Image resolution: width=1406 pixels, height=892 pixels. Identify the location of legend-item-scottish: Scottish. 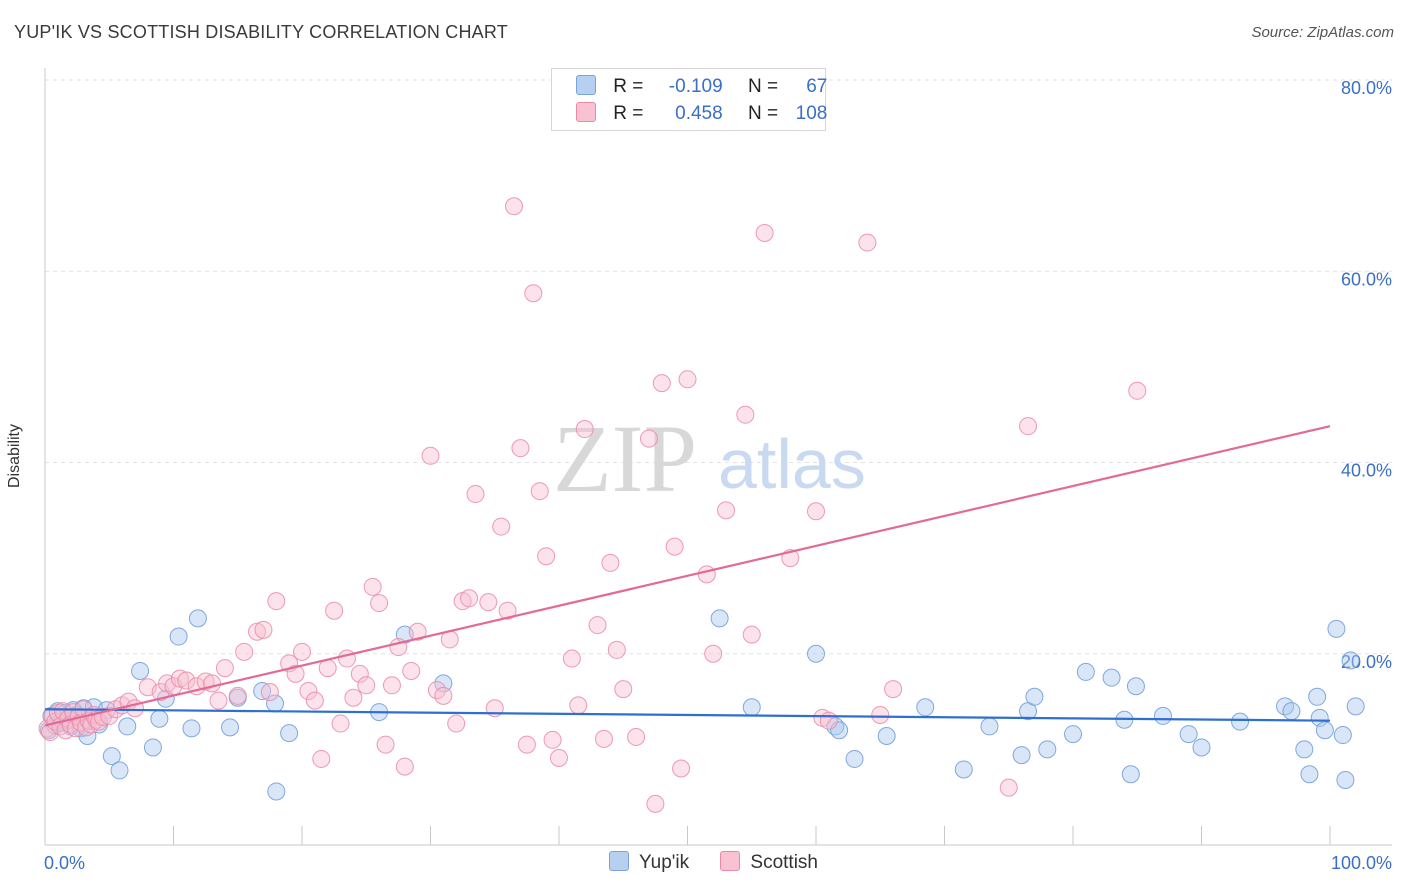
(769, 862).